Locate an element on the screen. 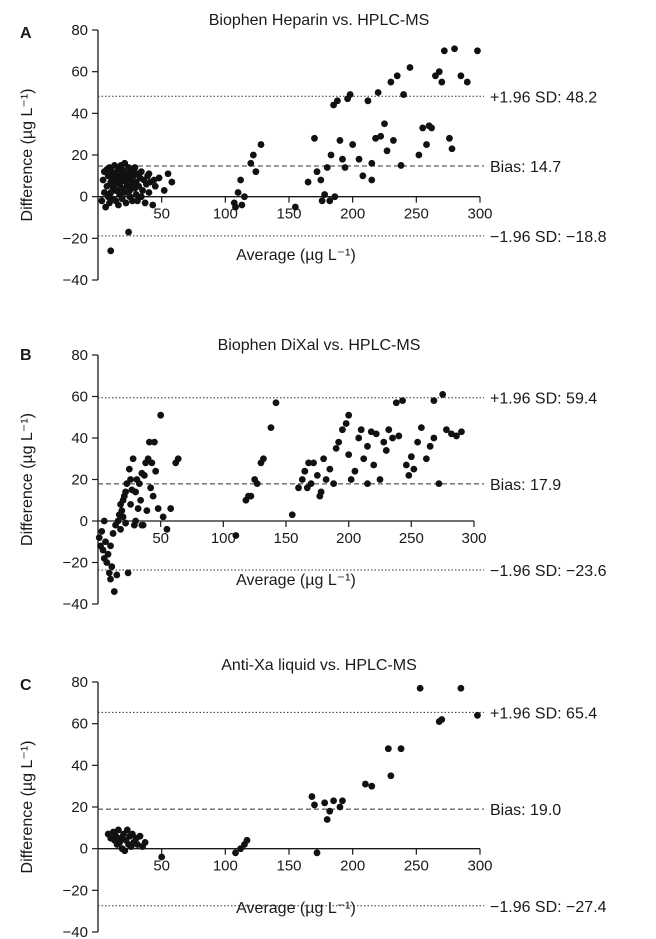 This screenshot has height=939, width=656. x-tick-label: 100 is located at coordinates (223, 538).